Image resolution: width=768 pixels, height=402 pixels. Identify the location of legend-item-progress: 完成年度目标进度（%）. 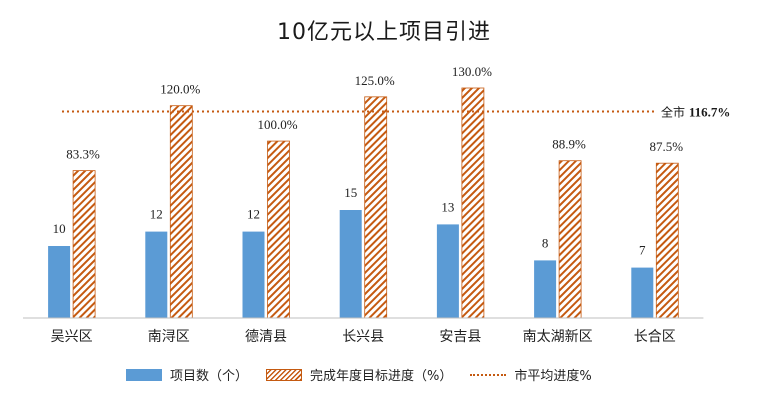
(359, 374).